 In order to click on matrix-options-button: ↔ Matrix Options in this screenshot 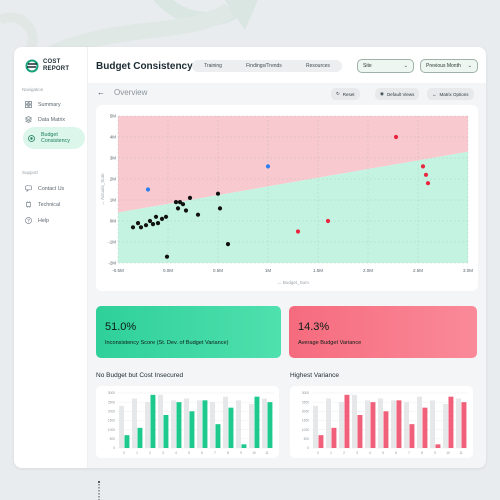, I will do `click(450, 94)`.